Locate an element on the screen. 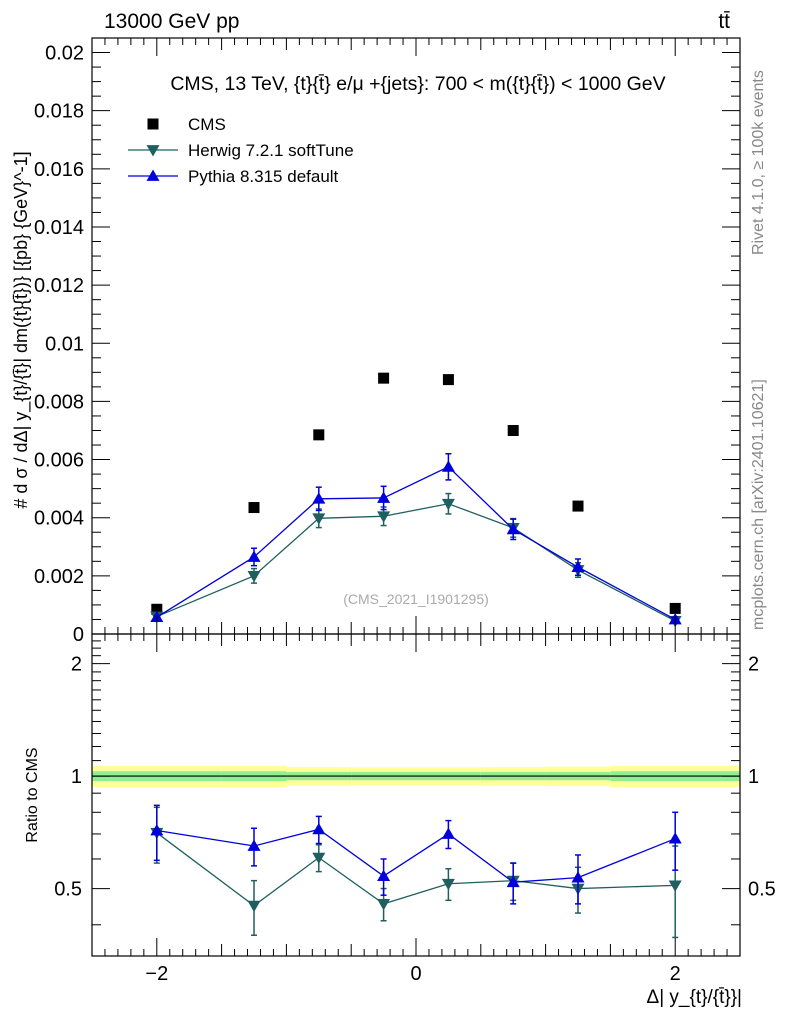 The image size is (786, 1024). y-tick-label: 0.004 is located at coordinates (59, 519).